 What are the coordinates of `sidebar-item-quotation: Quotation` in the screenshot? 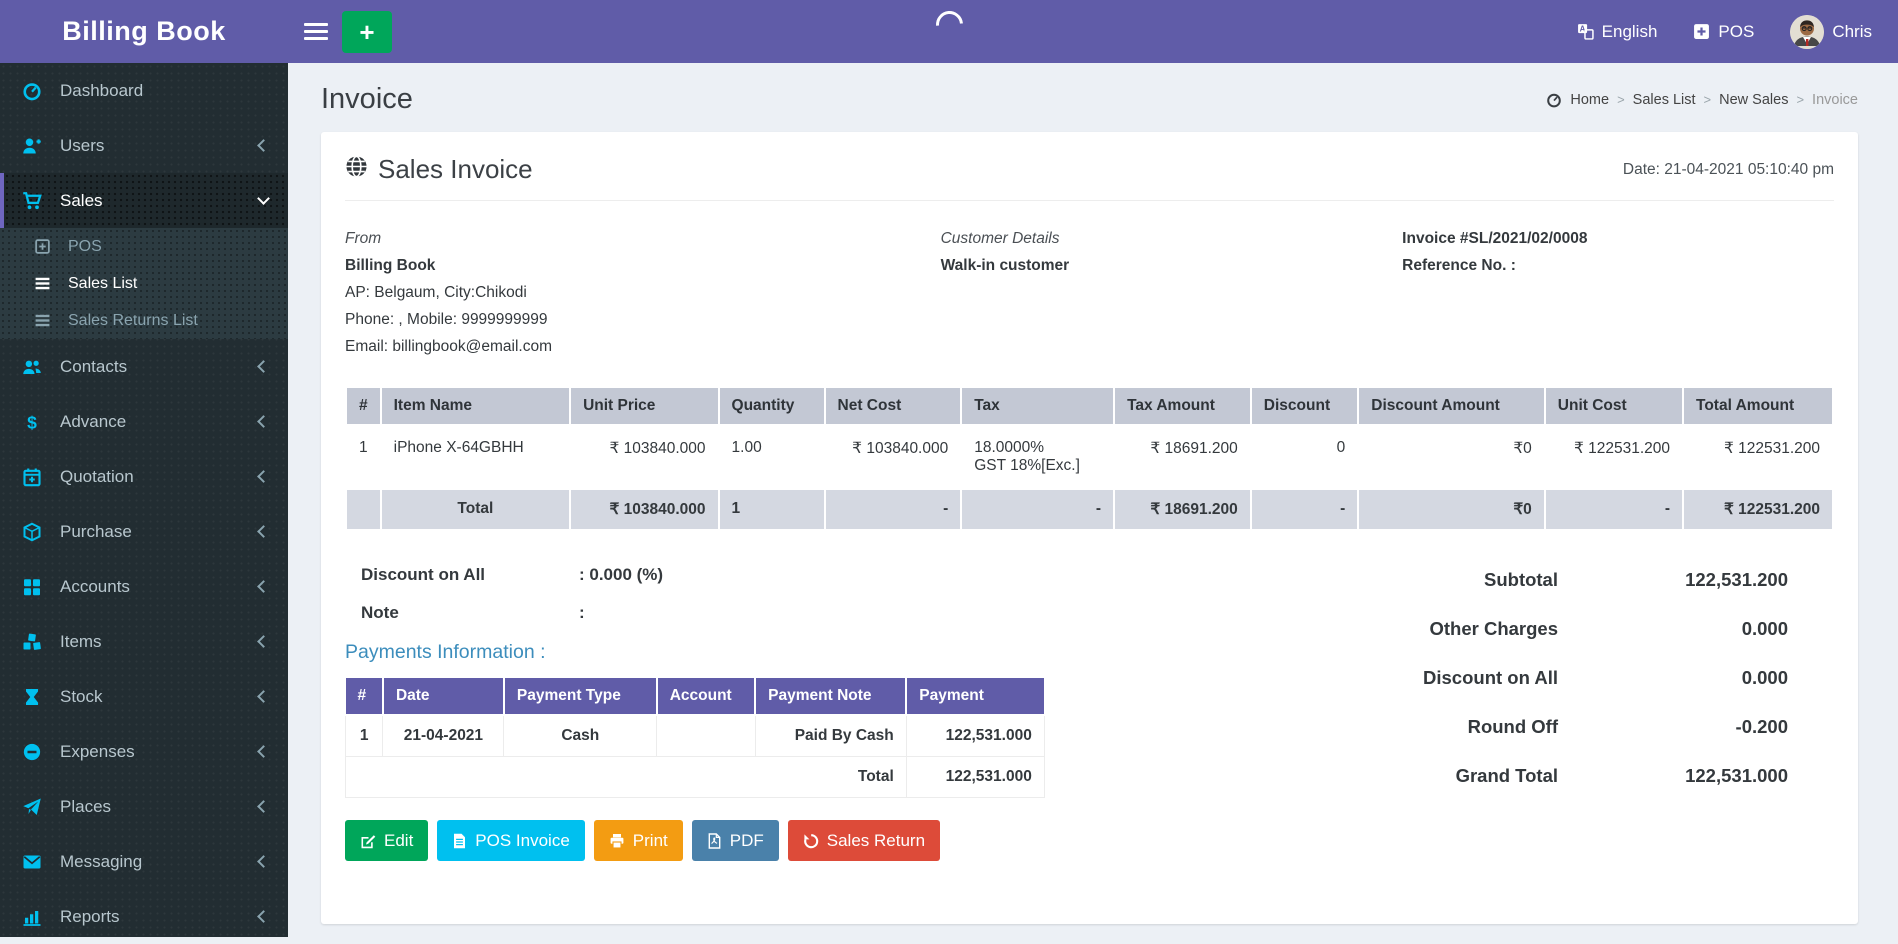 It's located at (144, 476).